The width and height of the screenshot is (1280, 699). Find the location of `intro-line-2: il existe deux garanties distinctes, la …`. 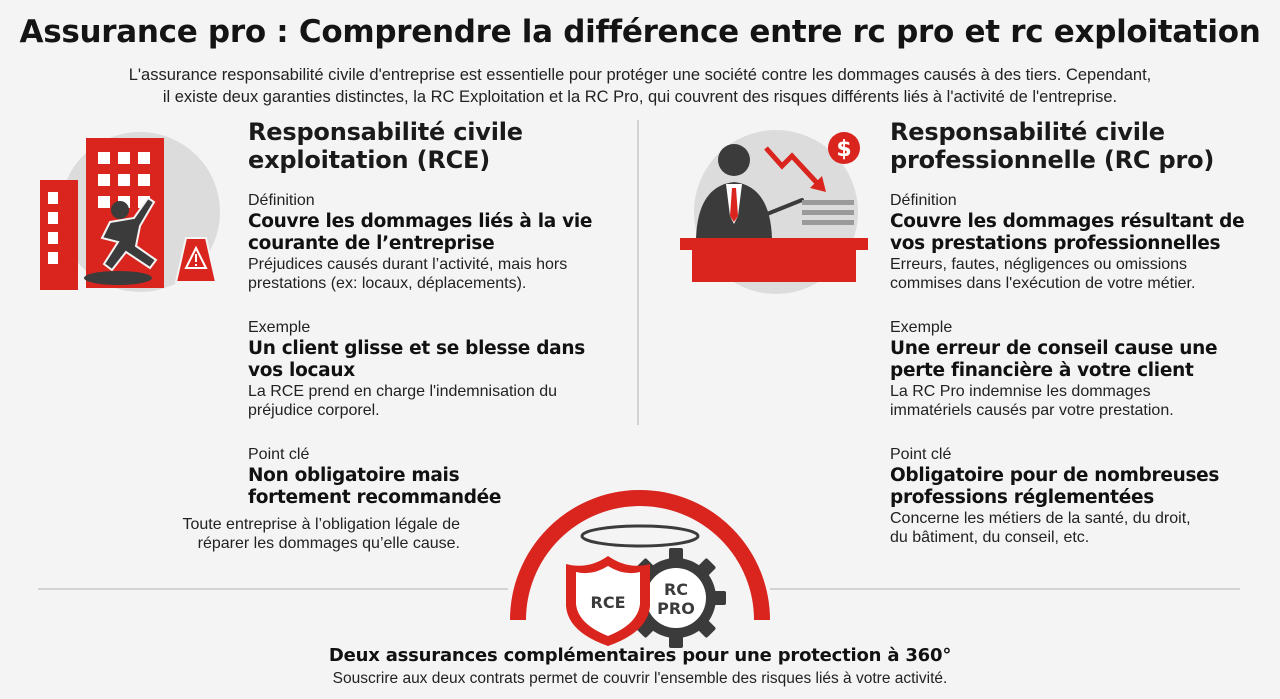

intro-line-2: il existe deux garanties distinctes, la … is located at coordinates (640, 97).